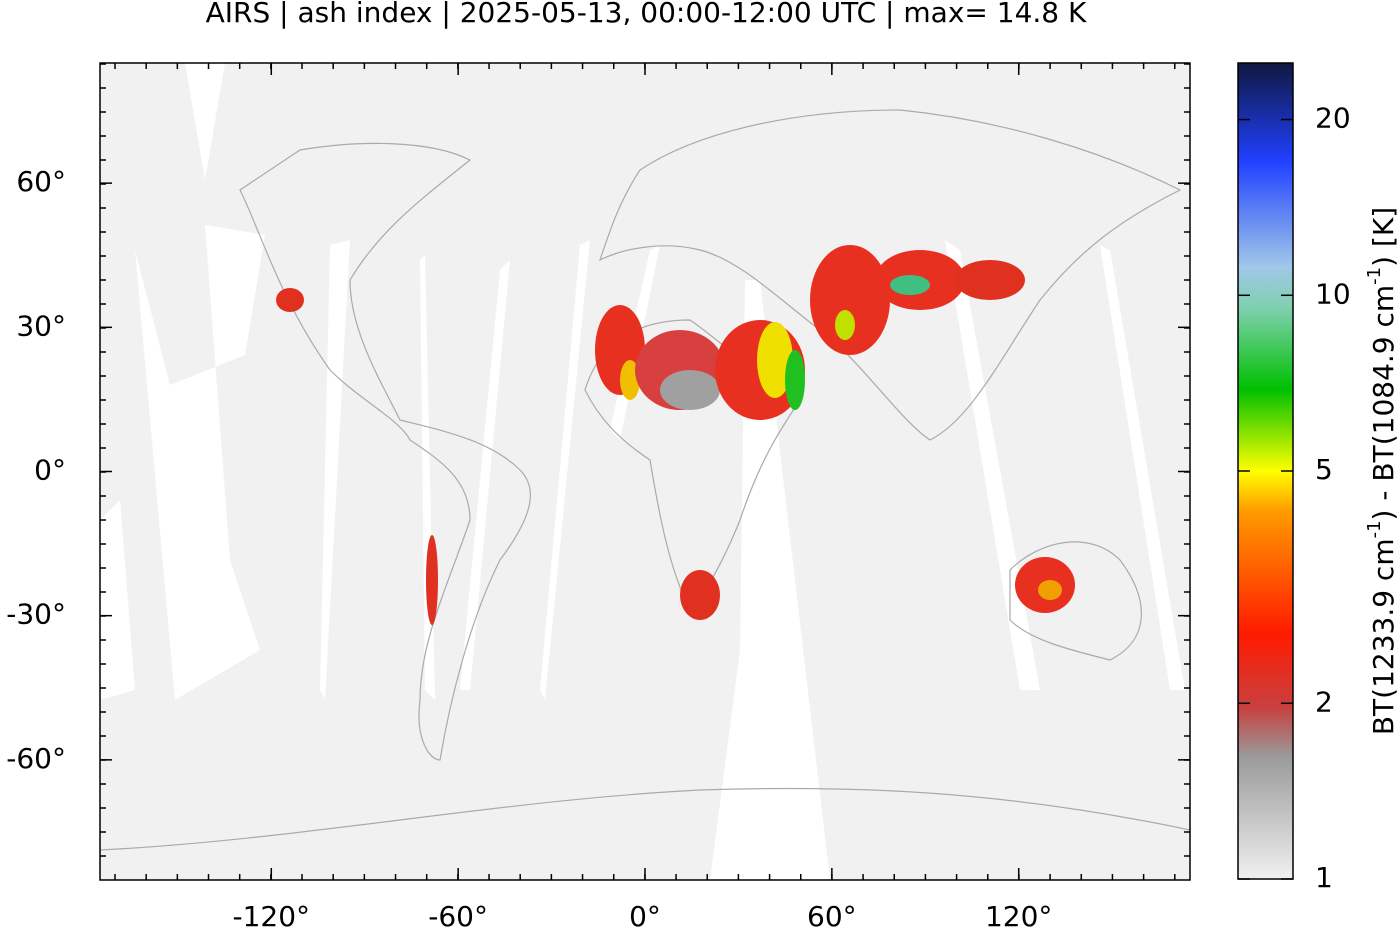 The width and height of the screenshot is (1400, 930). I want to click on y-tick-label: 60°, so click(41, 181).